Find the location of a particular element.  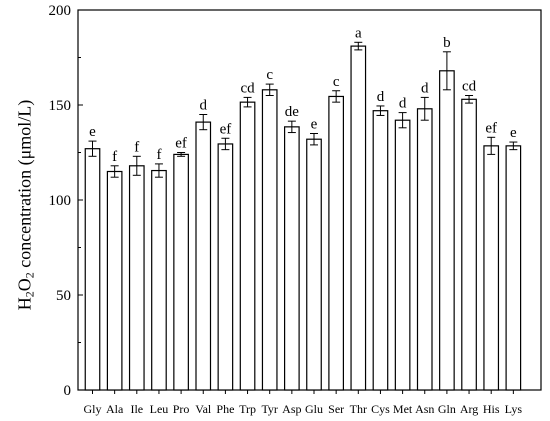

y-axis: 0 50 100 150 200 is located at coordinates (66, 201).